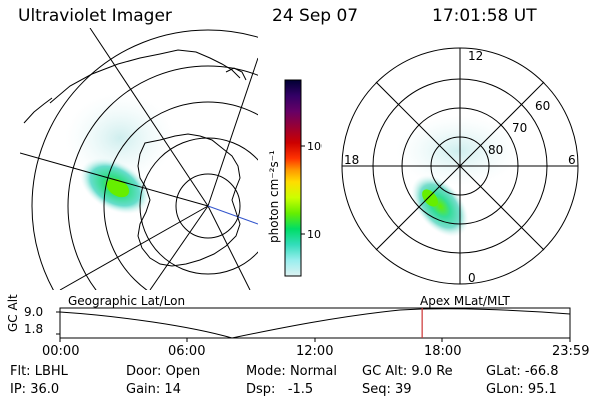 The height and width of the screenshot is (400, 600). I want to click on colorbar-gradient, so click(293, 178).